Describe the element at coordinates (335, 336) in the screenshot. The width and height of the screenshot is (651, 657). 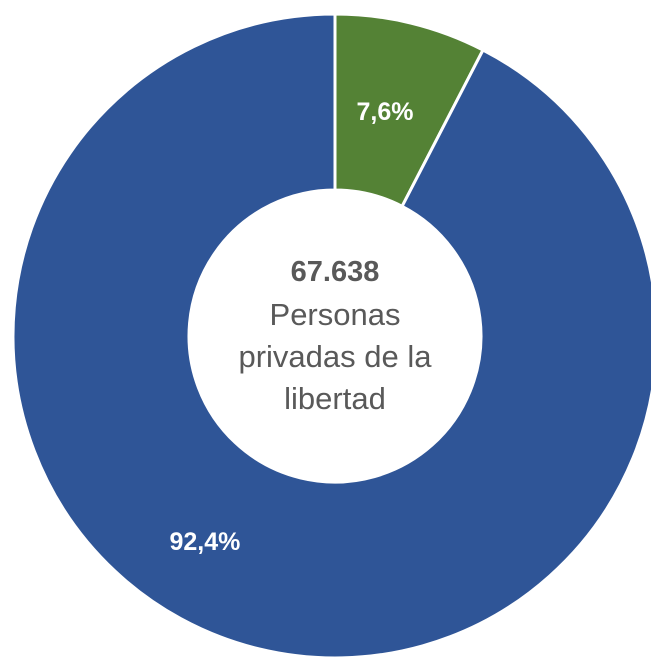
I see `center-text-group: 67.638 Personas privadas de la libertad` at that location.